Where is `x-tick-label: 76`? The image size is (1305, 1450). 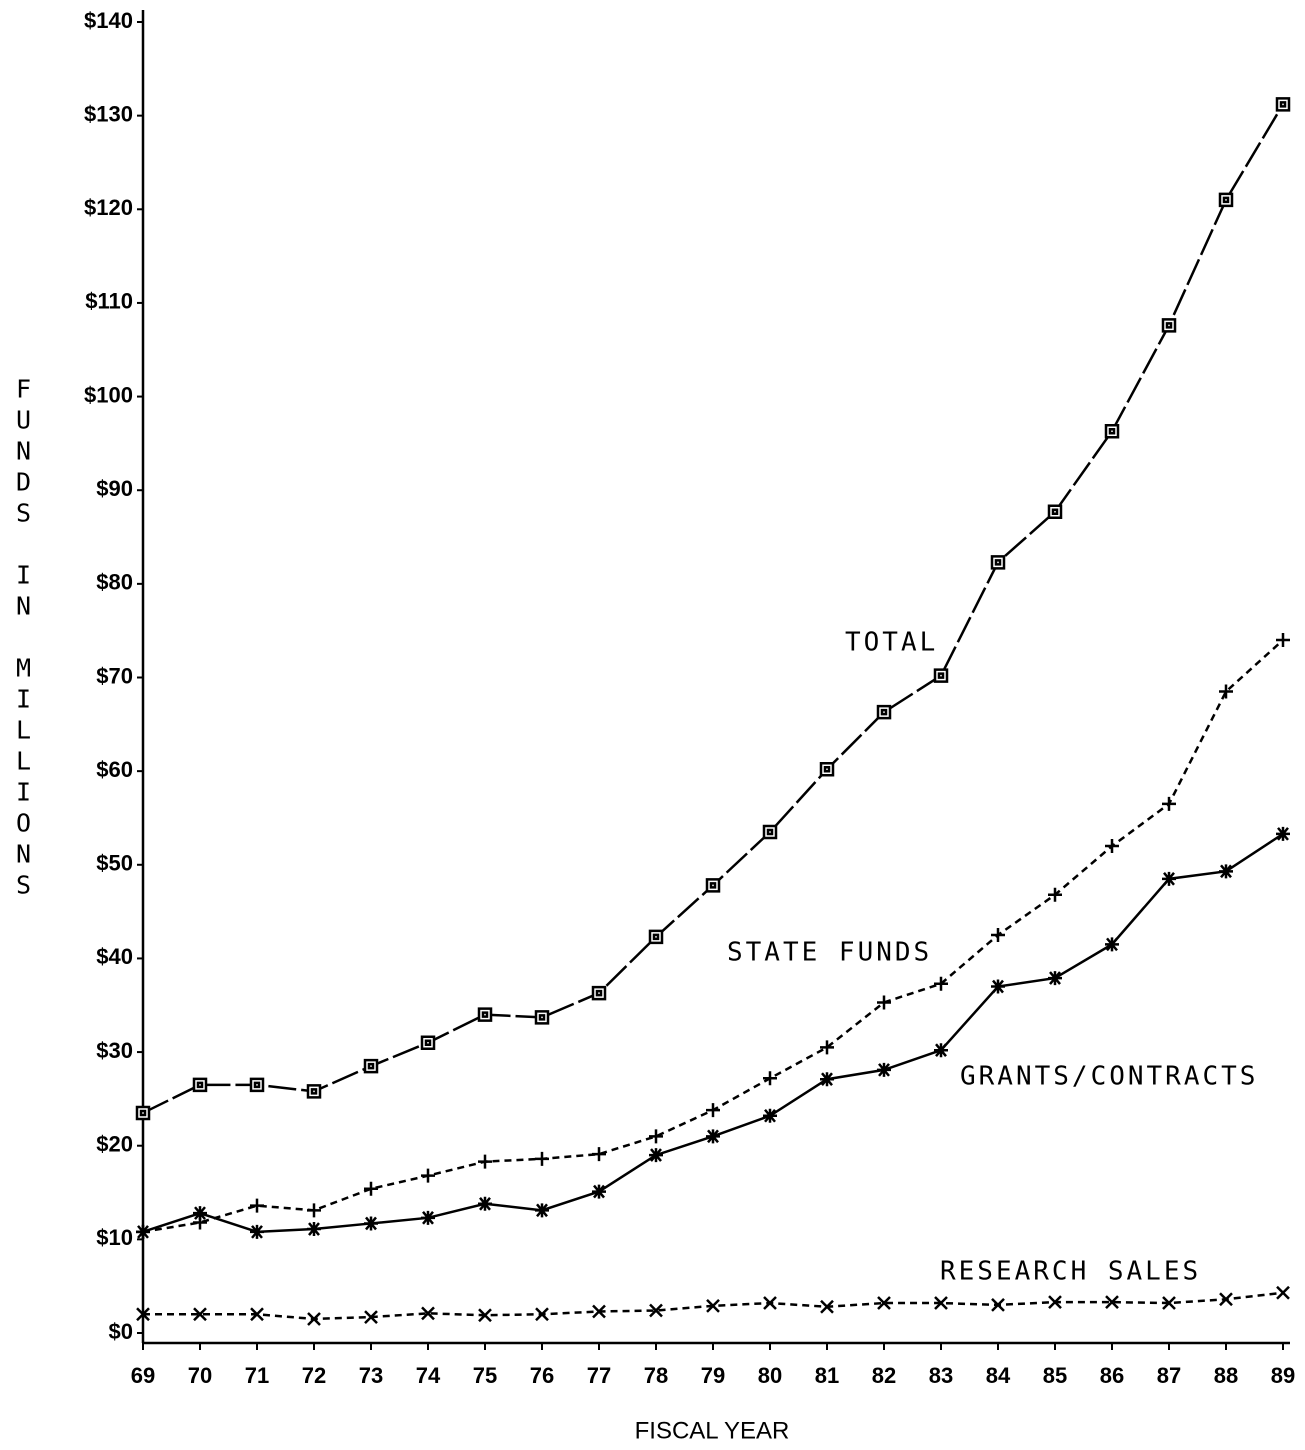 x-tick-label: 76 is located at coordinates (542, 1375).